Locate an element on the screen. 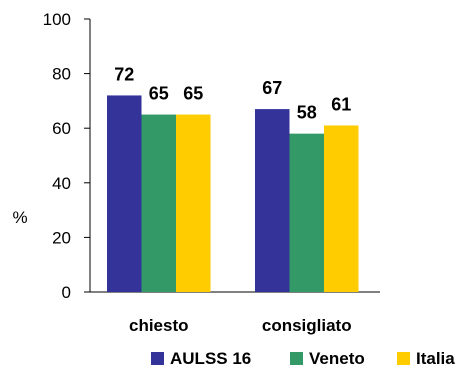  data-label: 58 is located at coordinates (307, 113).